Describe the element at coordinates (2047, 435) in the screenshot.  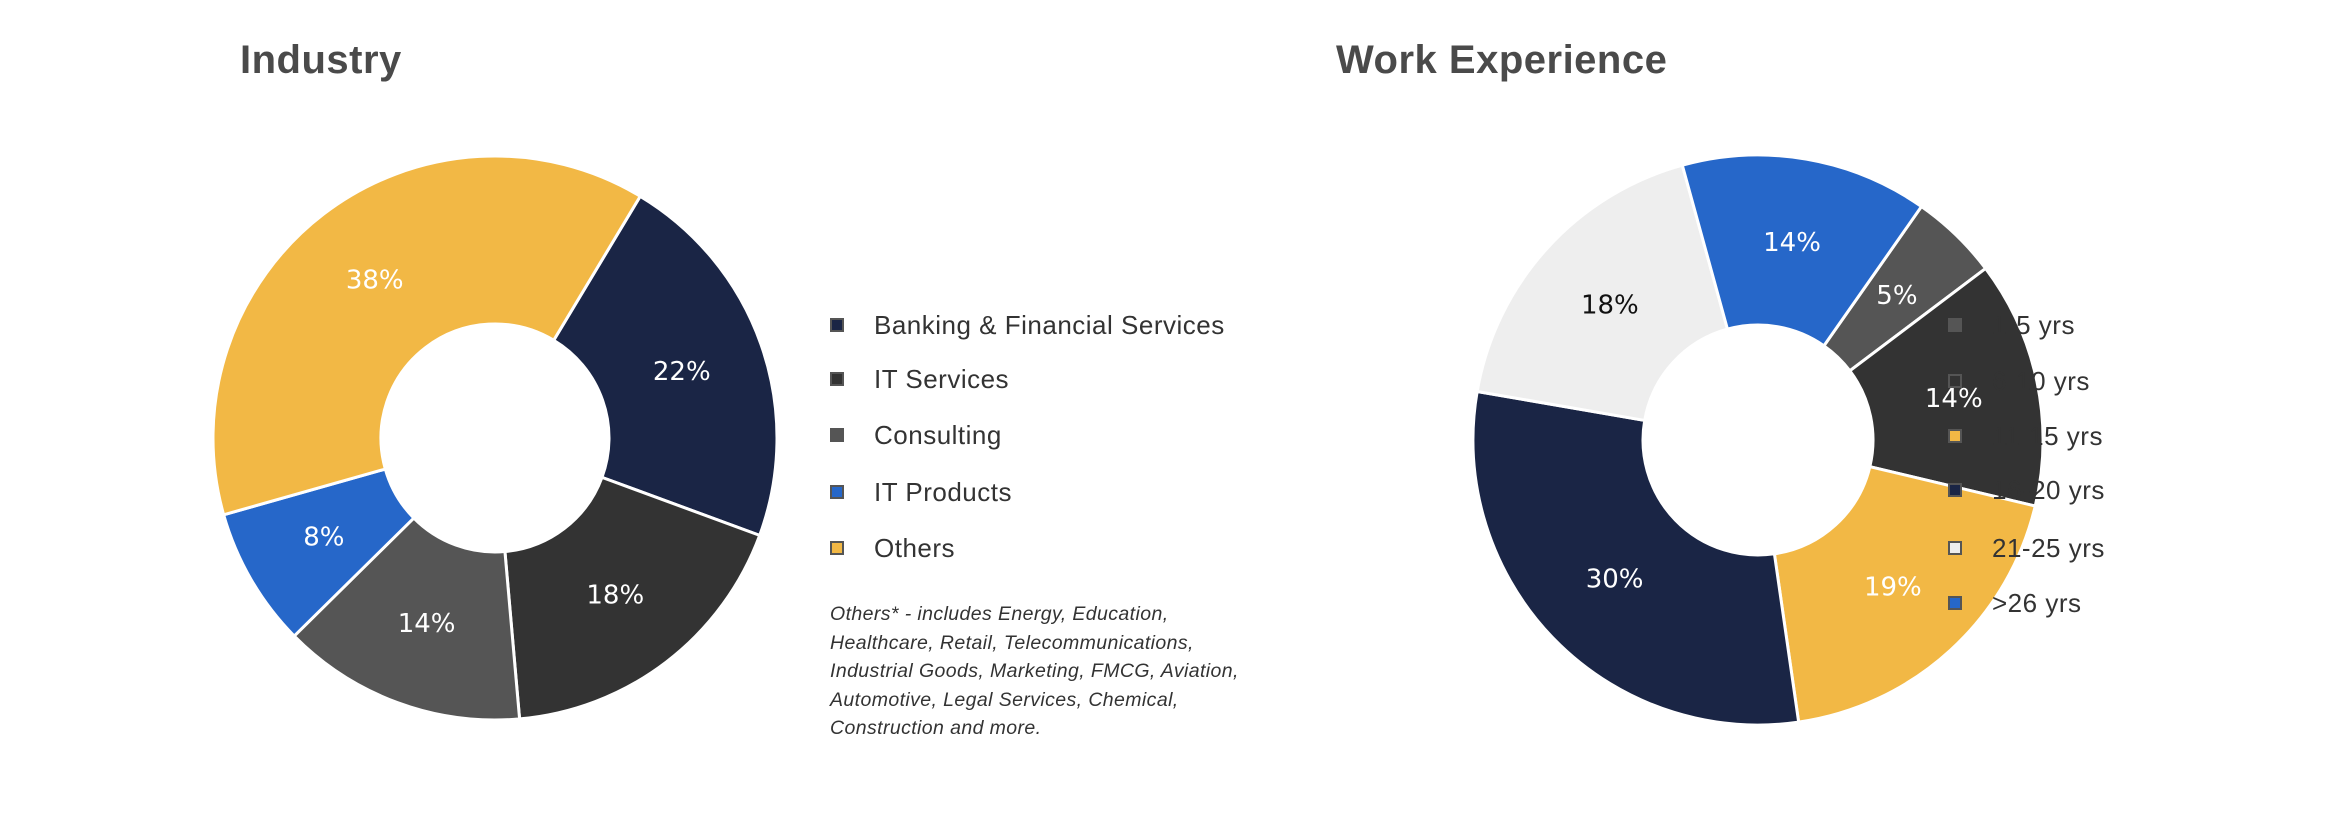
I see `legend-label: 11-15 yrs` at that location.